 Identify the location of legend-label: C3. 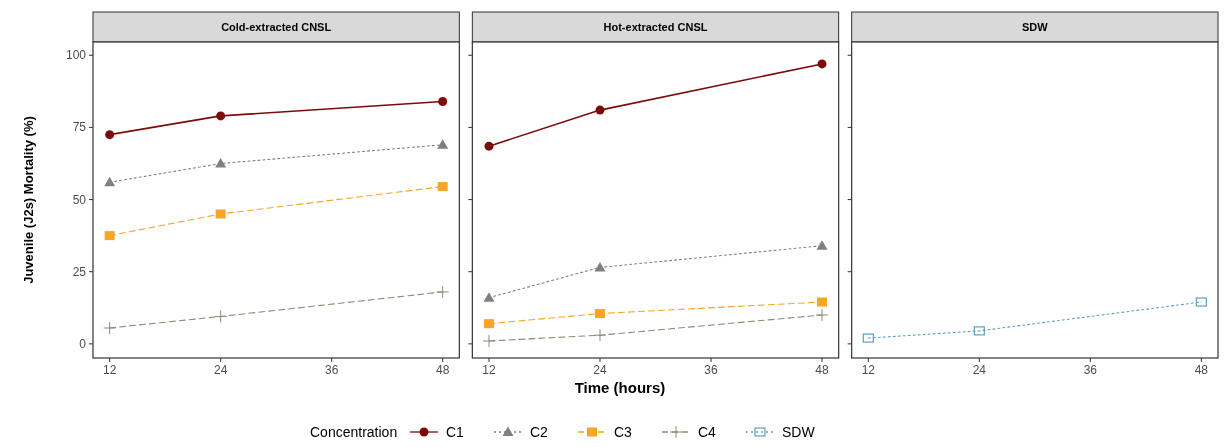
(623, 432).